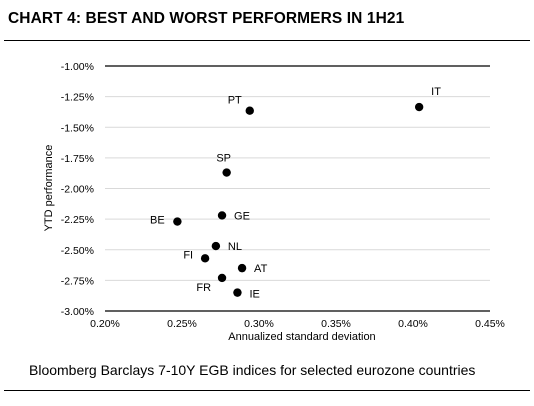 Image resolution: width=534 pixels, height=406 pixels. Describe the element at coordinates (222, 215) in the screenshot. I see `data-point-ge` at that location.